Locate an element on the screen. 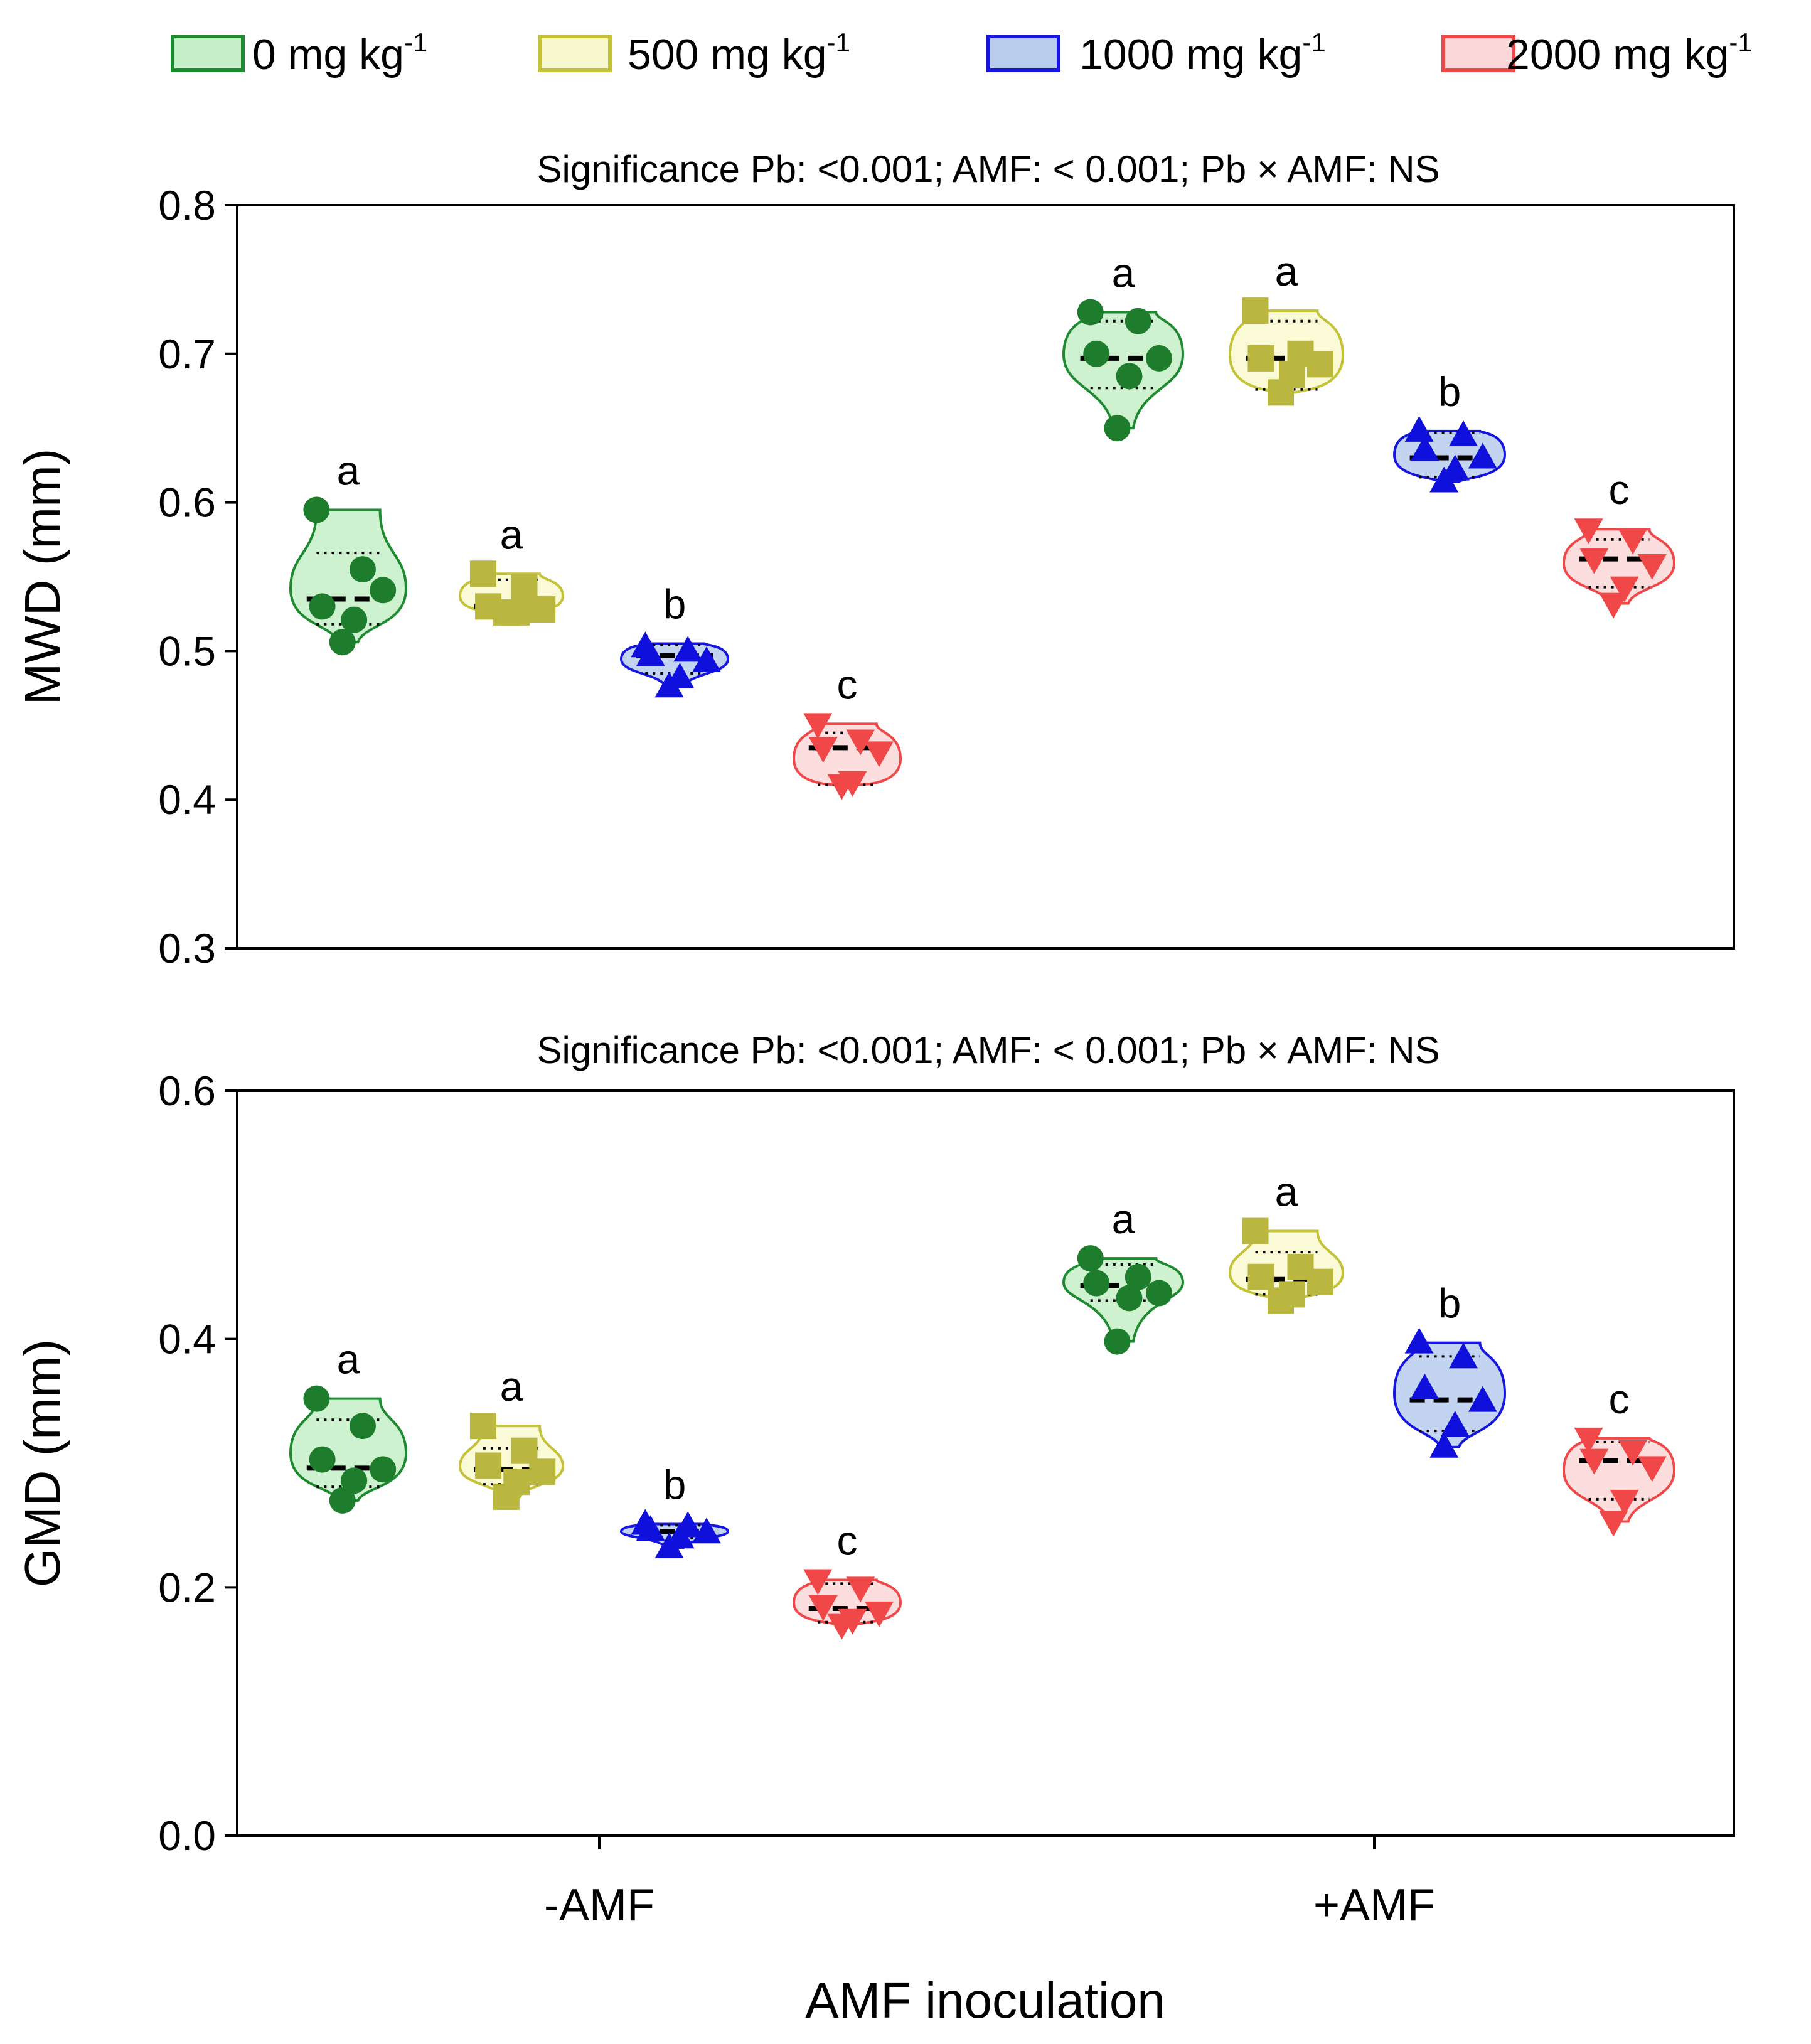 This screenshot has width=1811, height=2044. legend-label-2: 1000 mg kg-1 is located at coordinates (1202, 53).